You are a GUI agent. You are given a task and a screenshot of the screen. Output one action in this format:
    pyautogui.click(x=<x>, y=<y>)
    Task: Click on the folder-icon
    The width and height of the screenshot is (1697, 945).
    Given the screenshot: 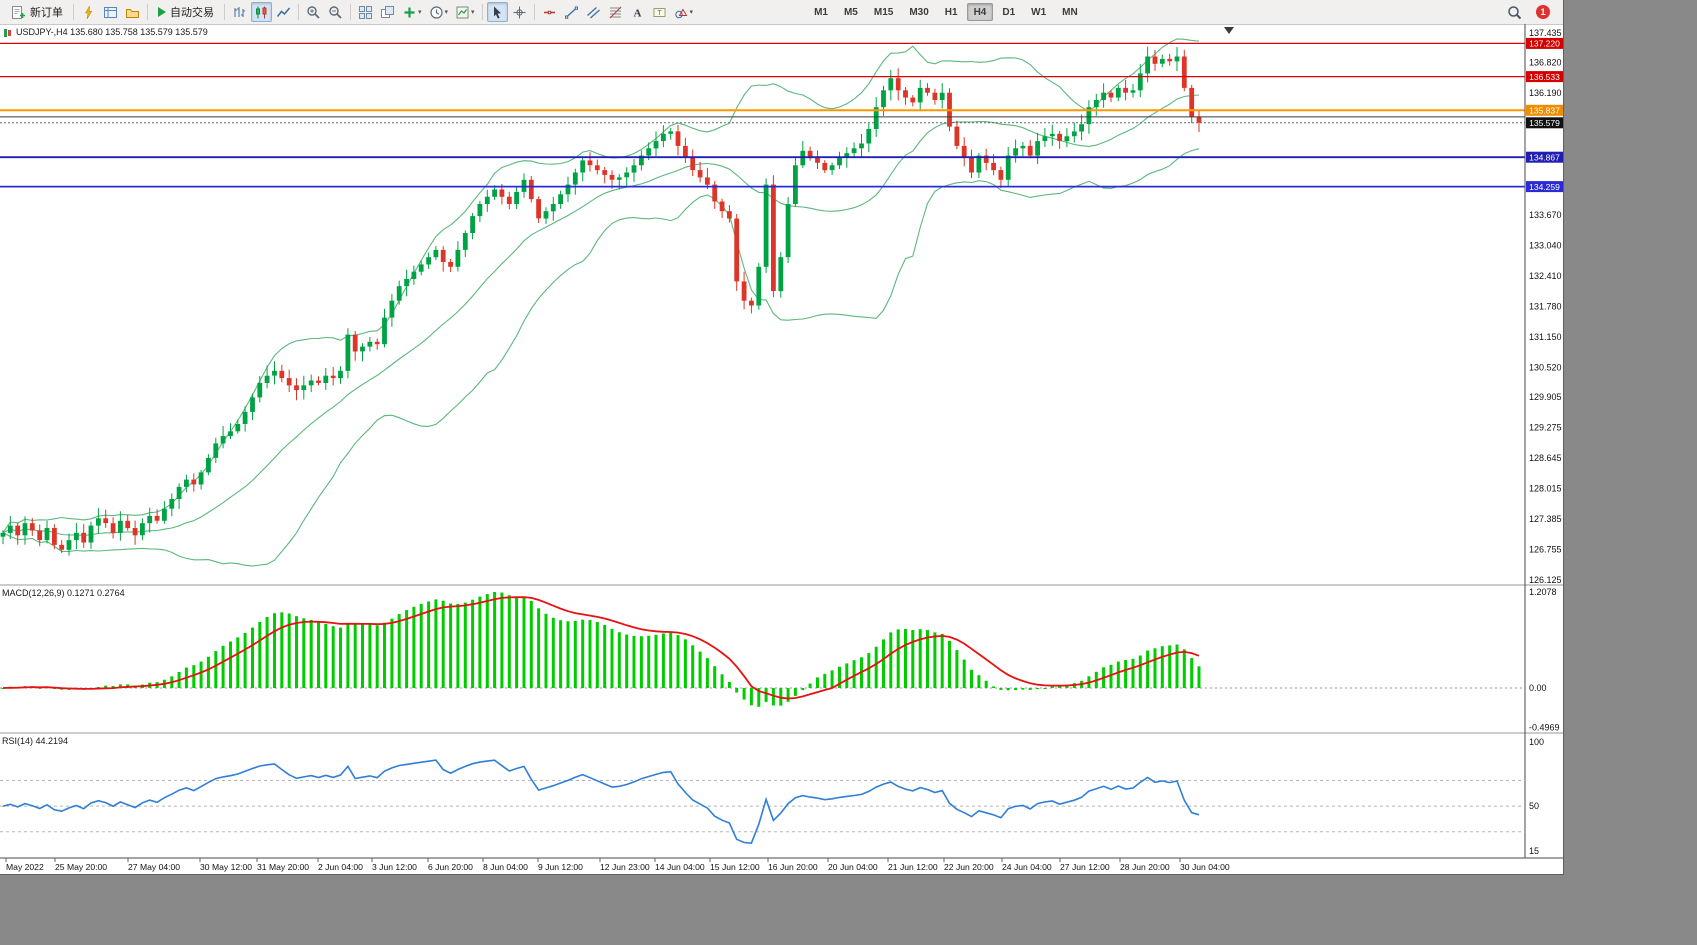 What is the action you would take?
    pyautogui.click(x=132, y=13)
    